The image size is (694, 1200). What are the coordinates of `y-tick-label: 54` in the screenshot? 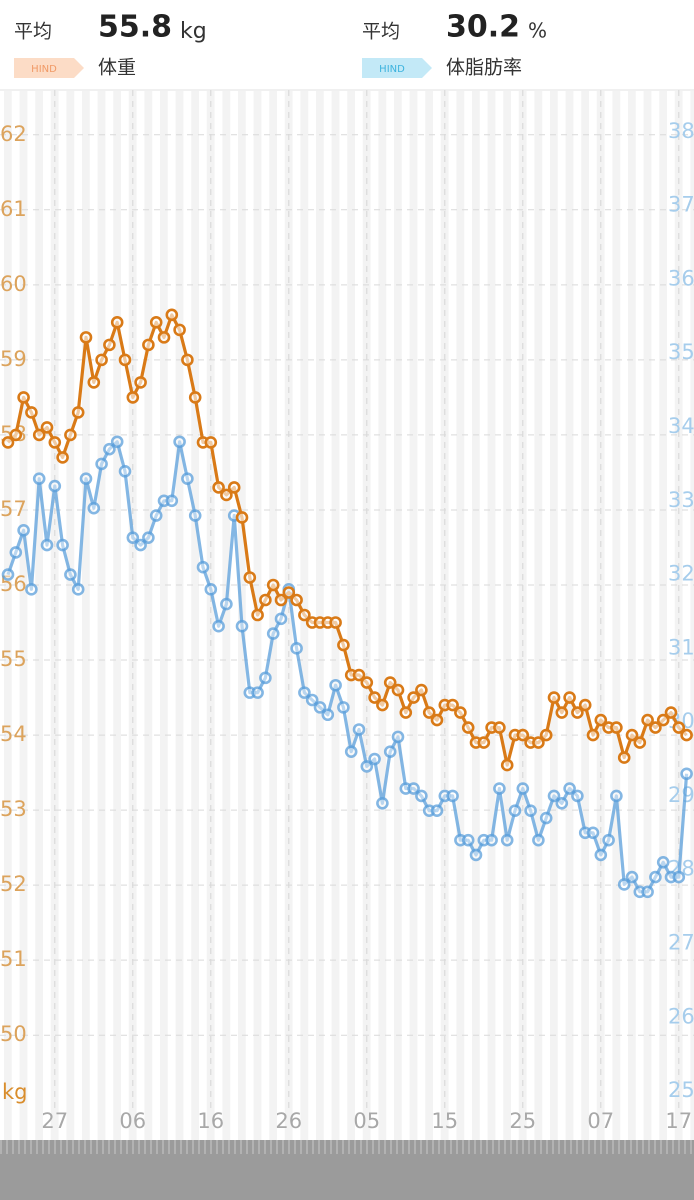 It's located at (13, 734).